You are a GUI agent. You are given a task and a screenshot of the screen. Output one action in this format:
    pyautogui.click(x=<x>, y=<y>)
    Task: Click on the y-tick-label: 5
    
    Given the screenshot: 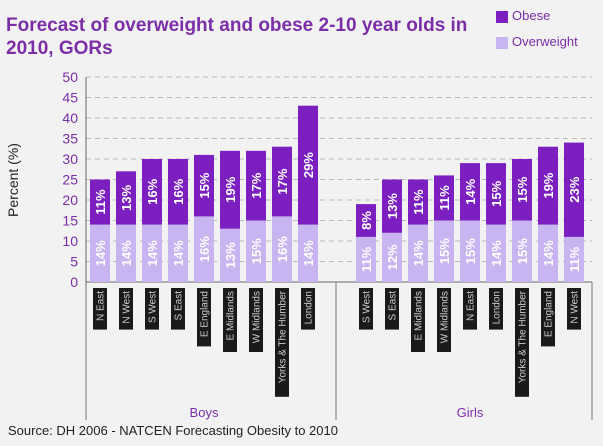 What is the action you would take?
    pyautogui.click(x=74, y=262)
    